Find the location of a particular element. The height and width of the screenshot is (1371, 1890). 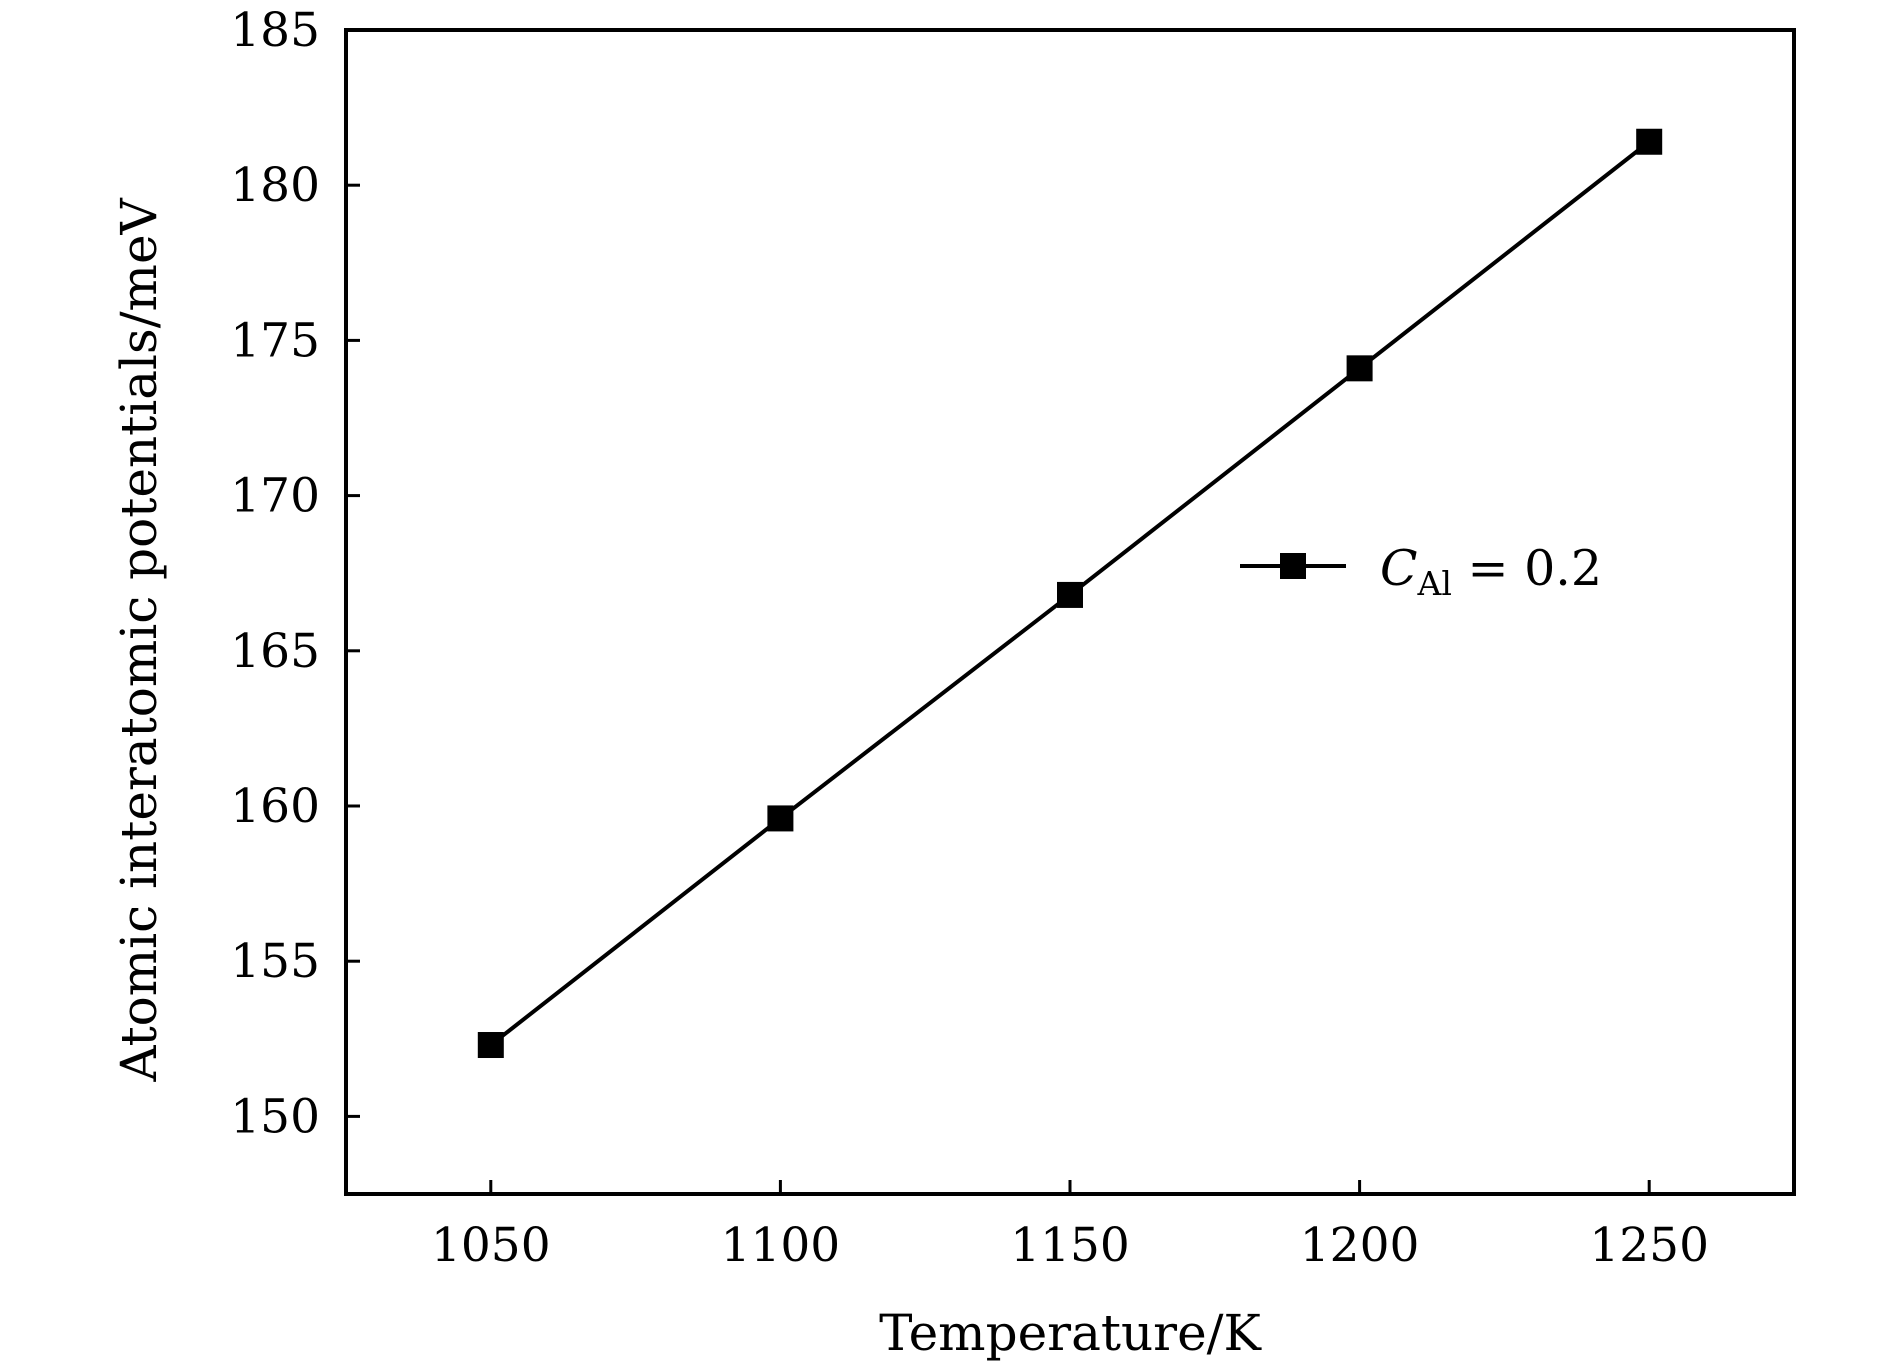

x-axis-label: Temperature/K is located at coordinates (1070, 1333).